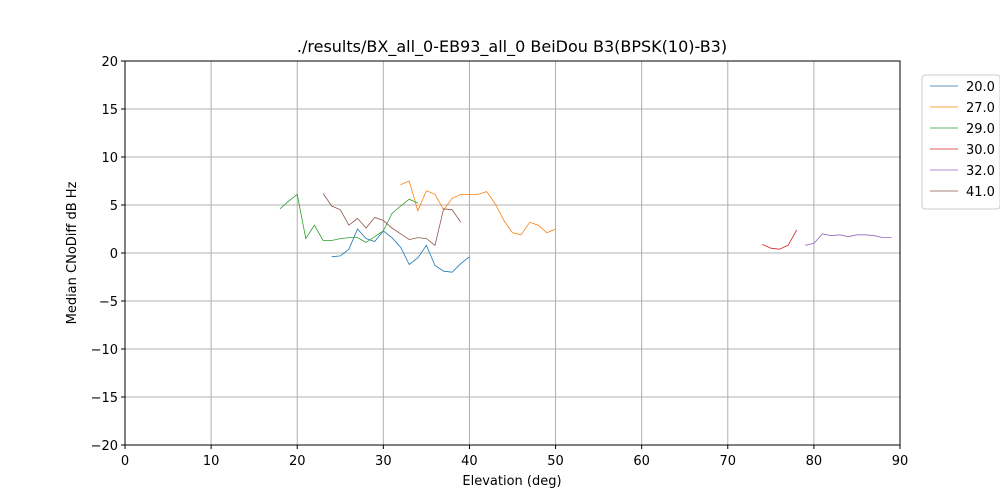 This screenshot has height=500, width=1000. What do you see at coordinates (383, 461) in the screenshot?
I see `x-tick-label: 30` at bounding box center [383, 461].